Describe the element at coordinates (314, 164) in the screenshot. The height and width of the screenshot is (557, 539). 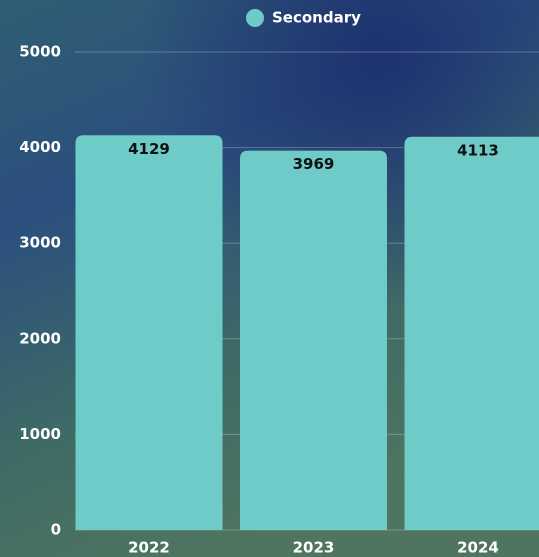
I see `value-label: 3969` at that location.